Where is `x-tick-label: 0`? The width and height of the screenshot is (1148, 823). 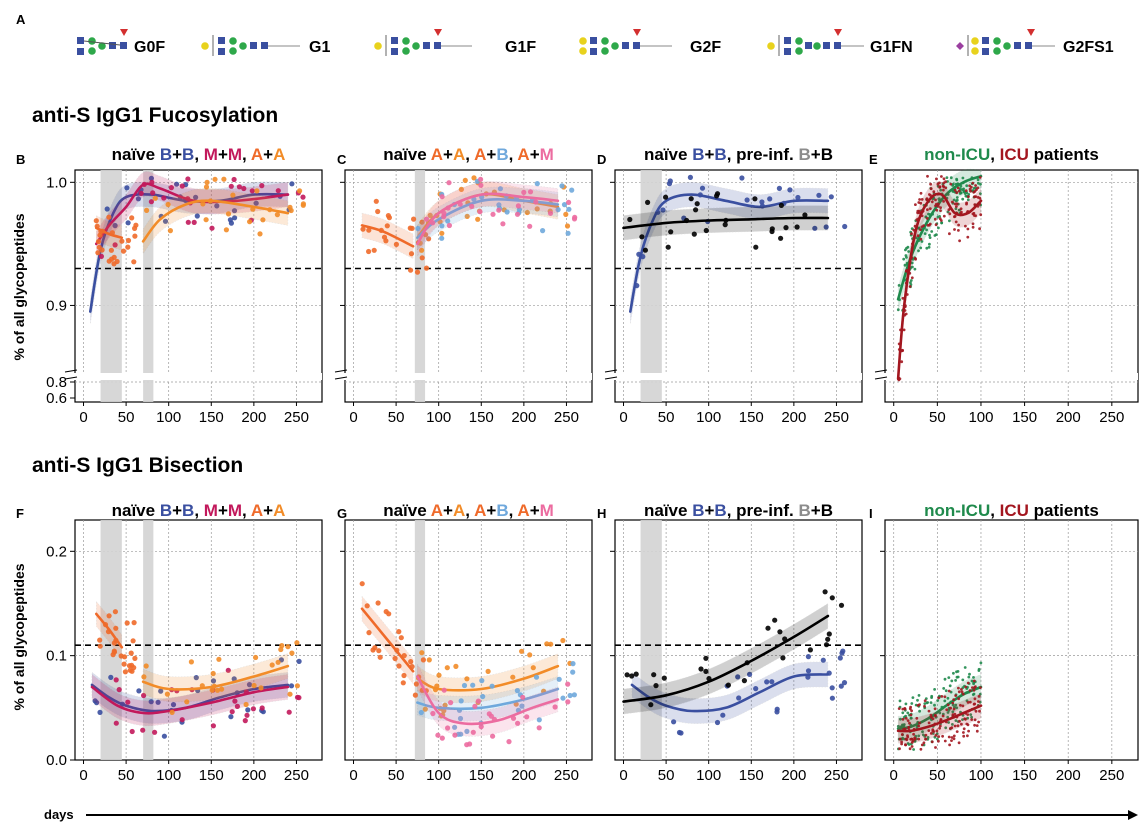
x-tick-label: 0 is located at coordinates (623, 775).